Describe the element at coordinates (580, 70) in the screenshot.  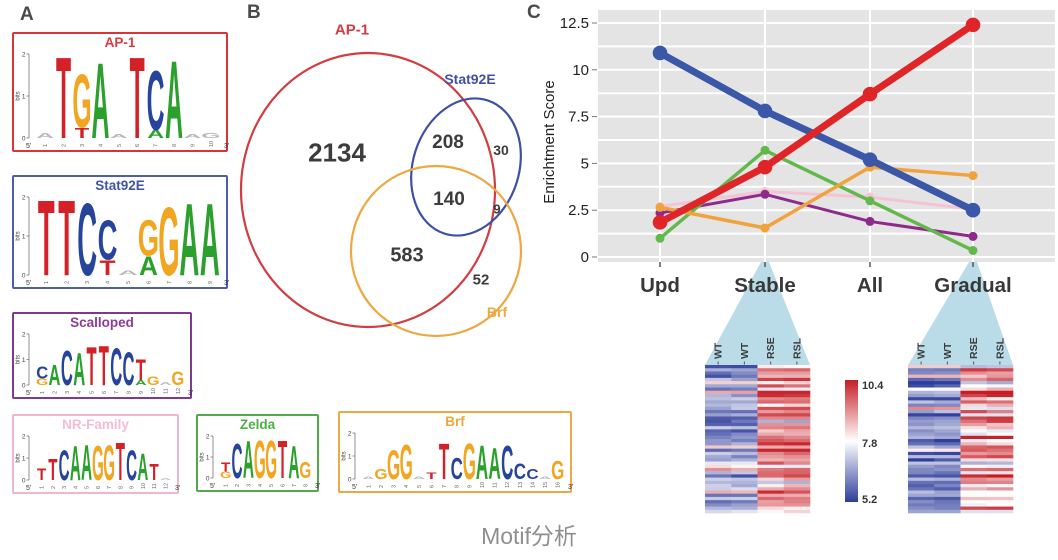
I see `y-tick-label: 10` at that location.